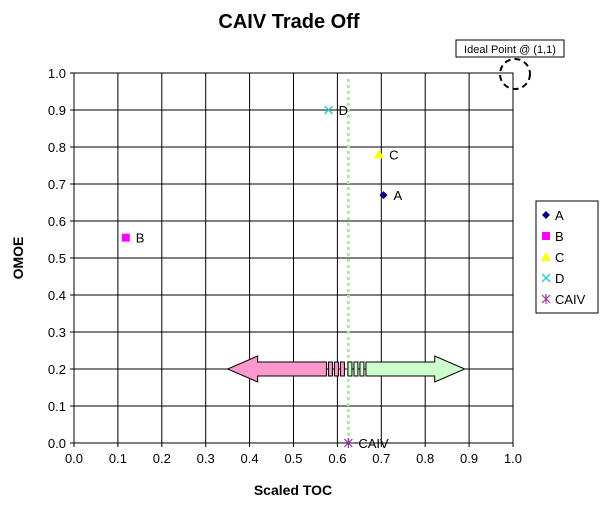 The height and width of the screenshot is (505, 605). What do you see at coordinates (415, 369) in the screenshot?
I see `right-arrow` at bounding box center [415, 369].